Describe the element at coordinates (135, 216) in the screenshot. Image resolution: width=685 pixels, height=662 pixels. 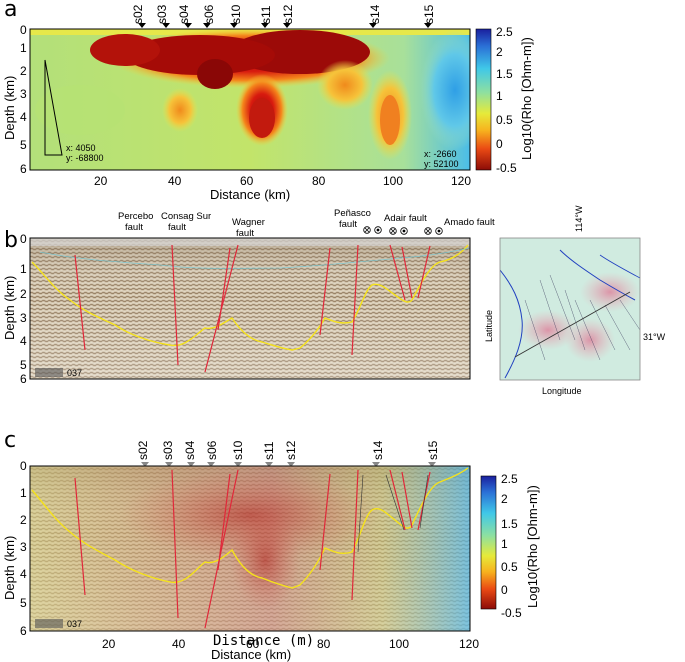
I see `fault-label-percebo: Percebo` at that location.